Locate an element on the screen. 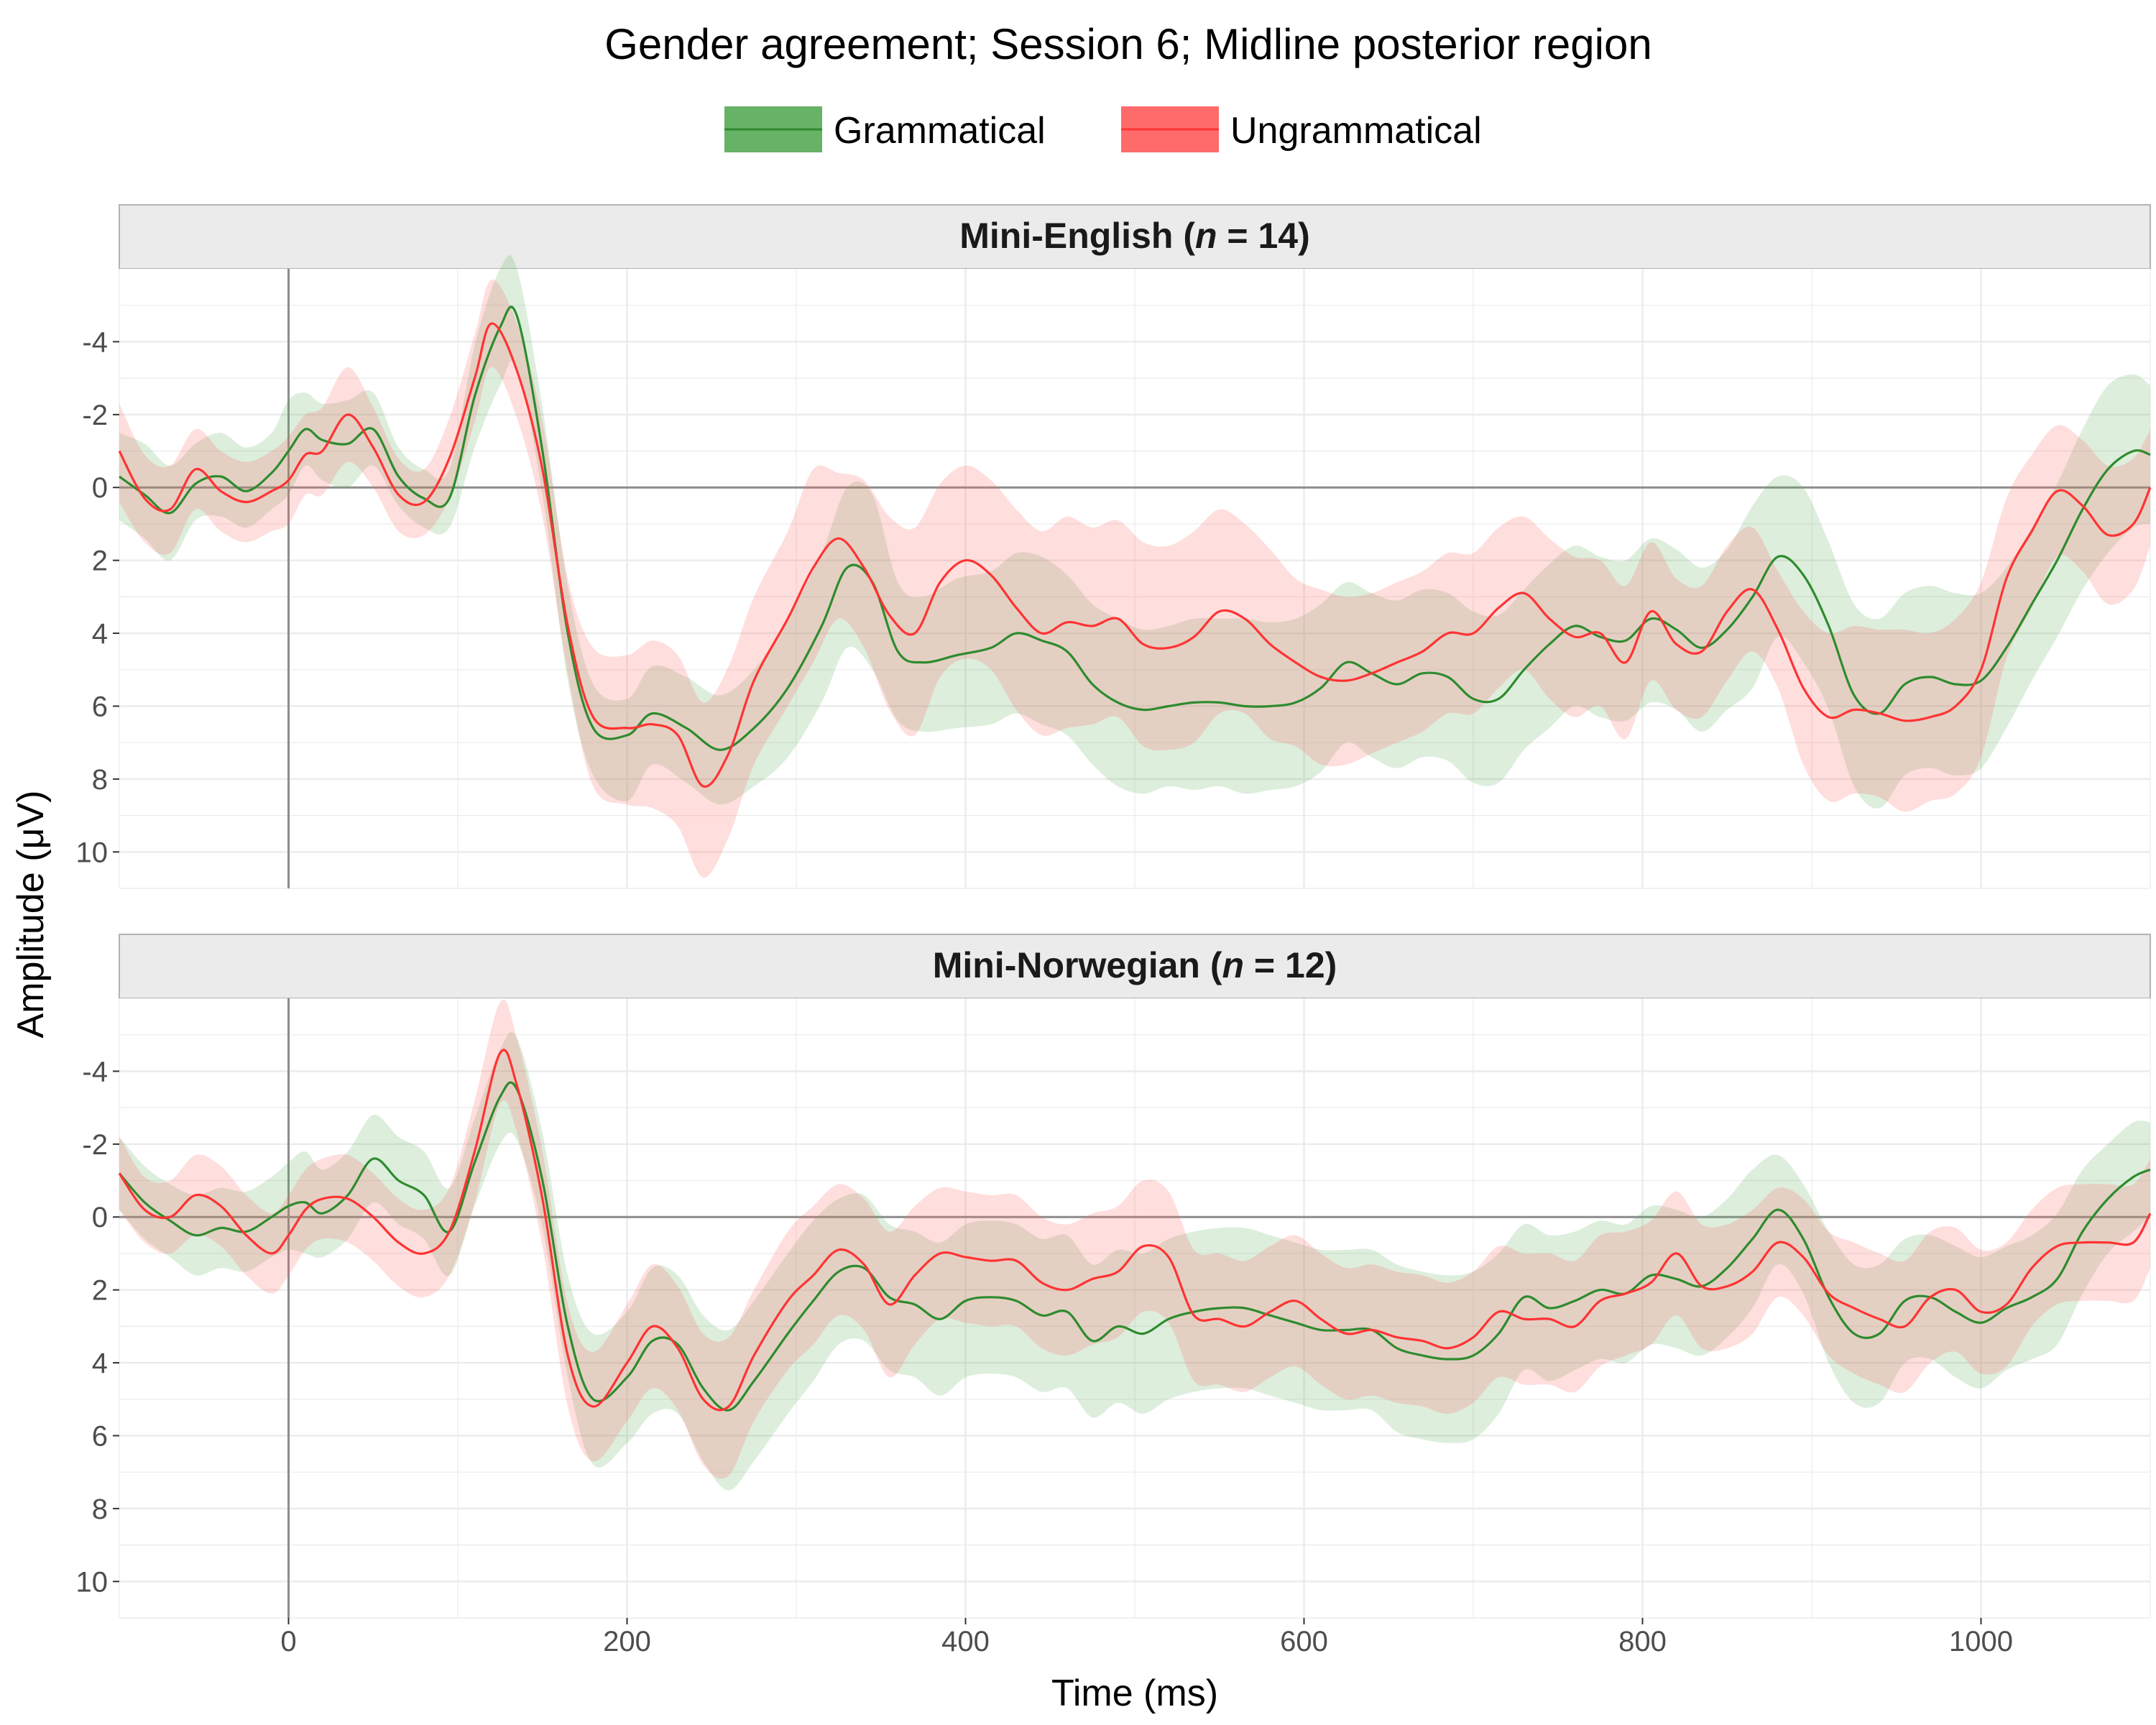  strip-suffix: = 14) is located at coordinates (1263, 236).